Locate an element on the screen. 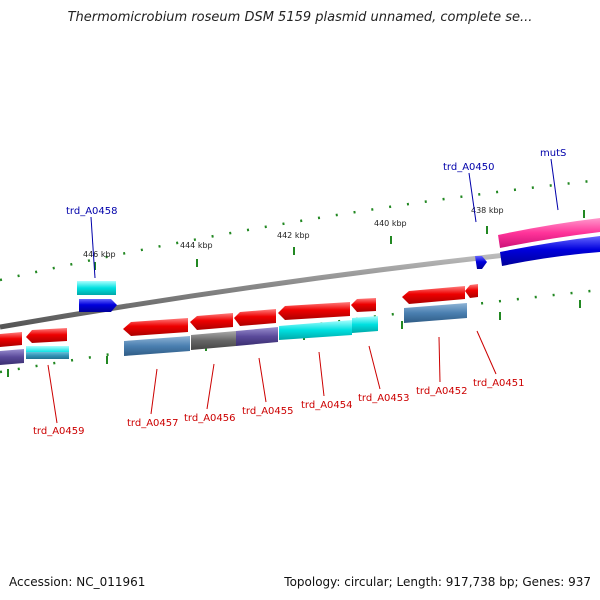 This screenshot has width=600, height=600. label-trd-a0450: trd_A0450 is located at coordinates (469, 167).